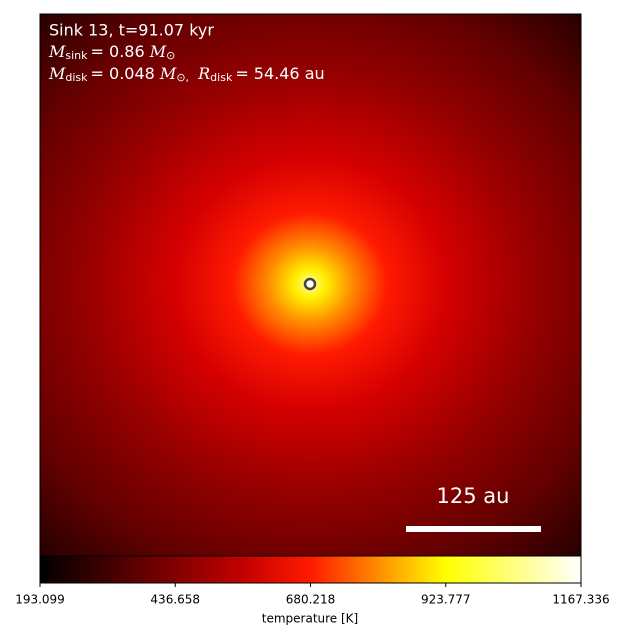  Describe the element at coordinates (279, 73) in the screenshot. I see `value: = 54.46 au` at that location.